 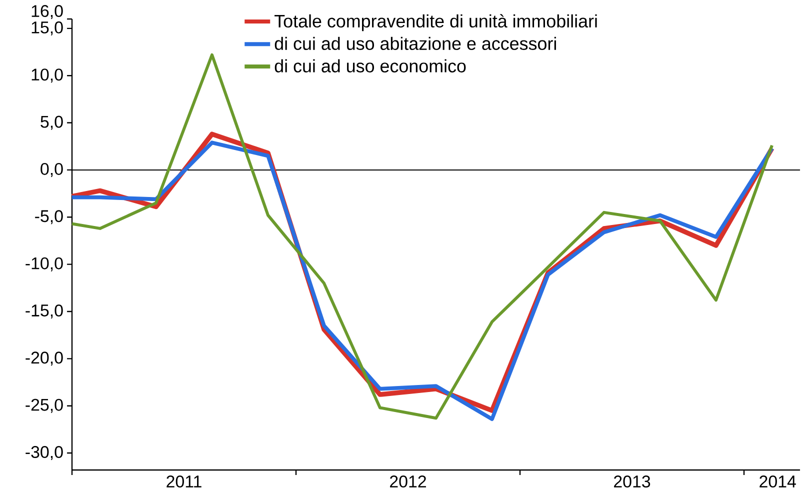 I want to click on y-tick-label: -20,0, so click(x=44, y=359).